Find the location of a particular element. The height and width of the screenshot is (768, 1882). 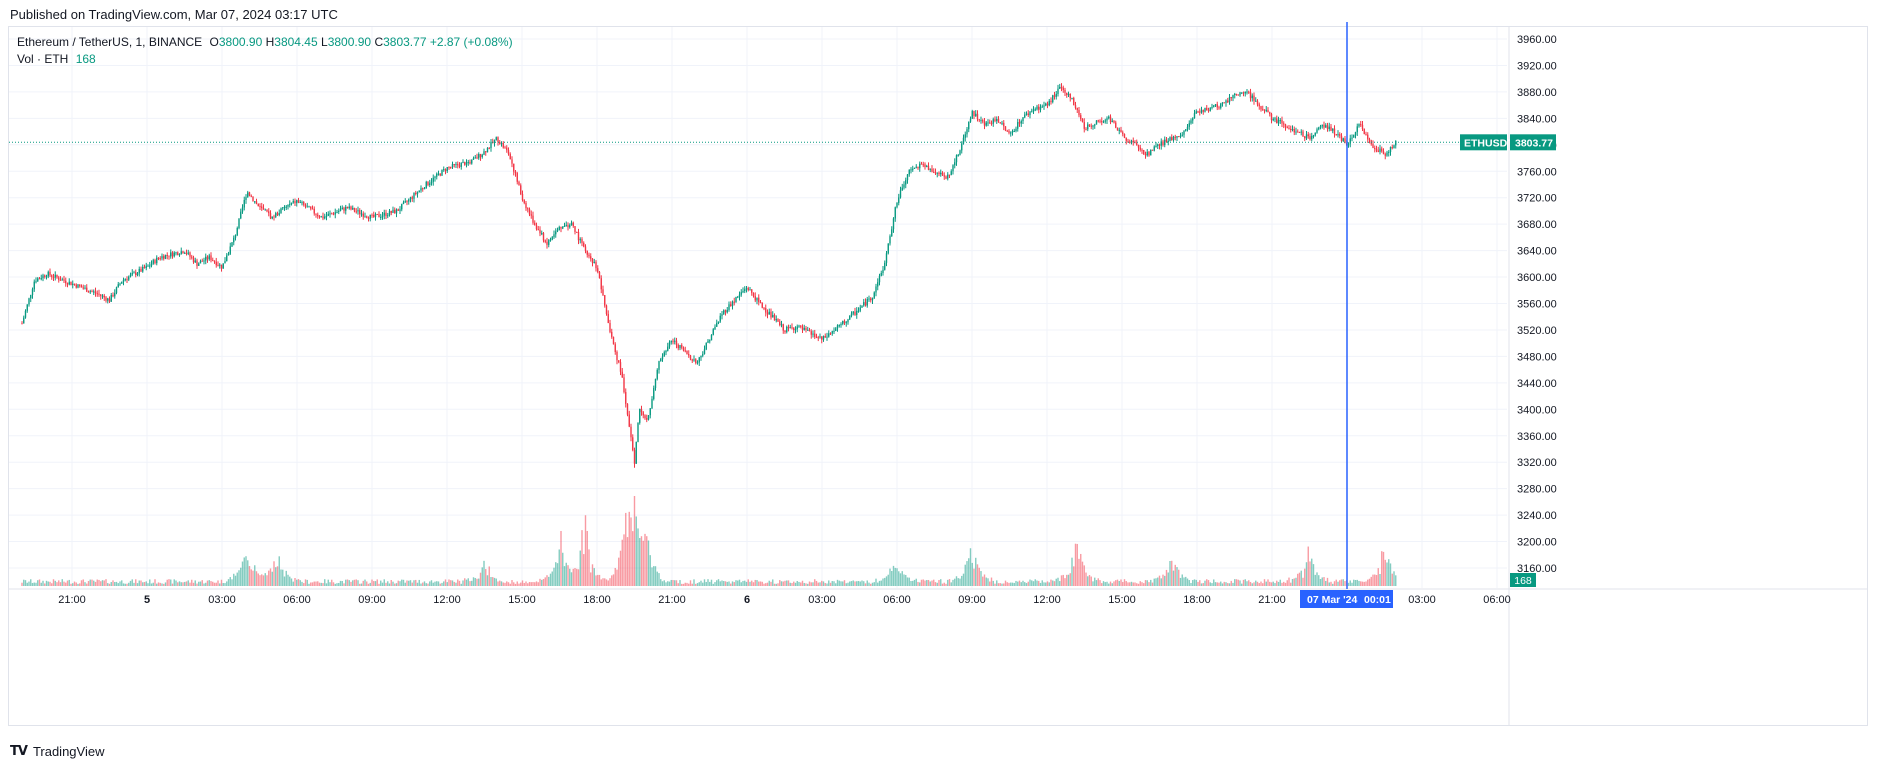

time-axis-tick-label: 03:00 is located at coordinates (1422, 600).